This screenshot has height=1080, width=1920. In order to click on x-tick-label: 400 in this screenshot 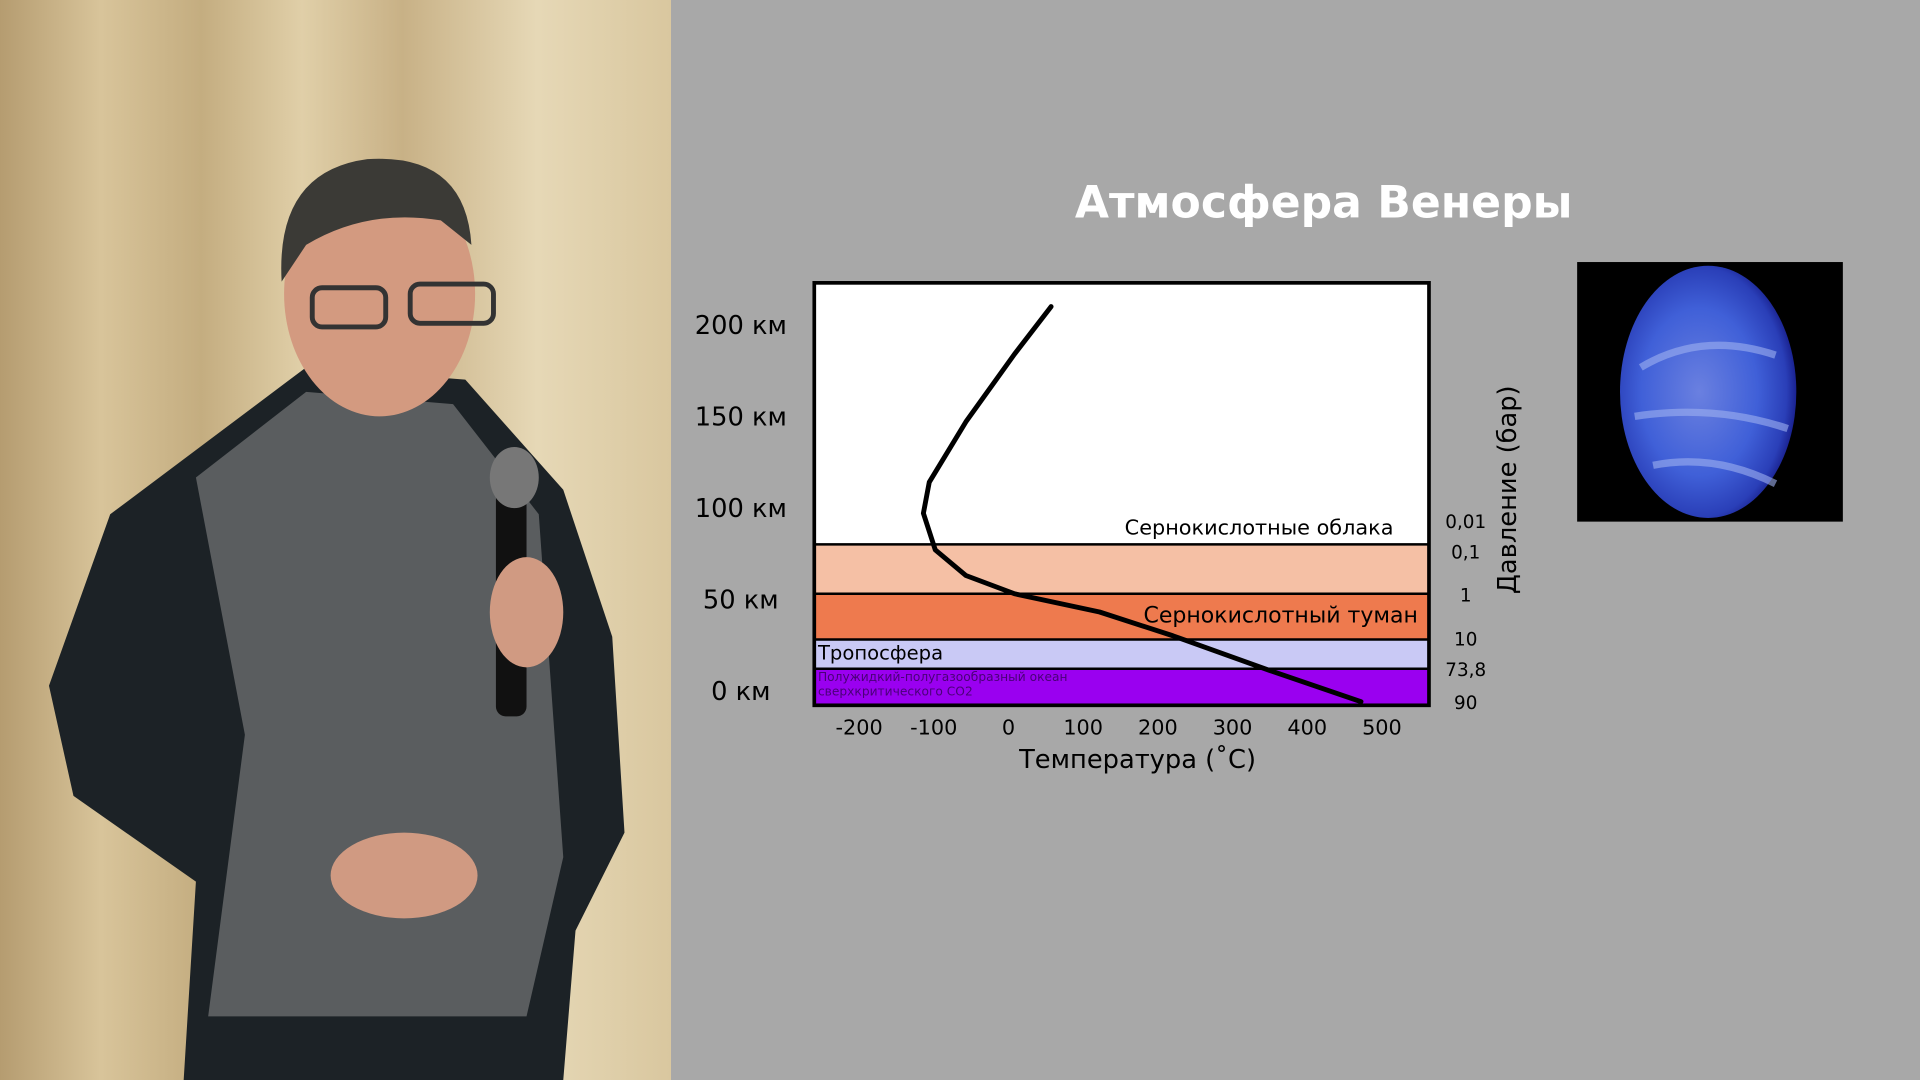, I will do `click(1307, 728)`.